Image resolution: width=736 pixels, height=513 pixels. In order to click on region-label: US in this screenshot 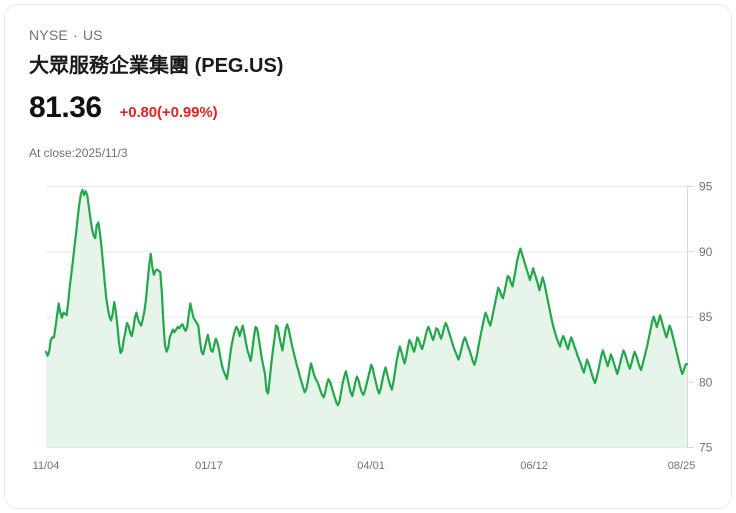, I will do `click(92, 35)`.